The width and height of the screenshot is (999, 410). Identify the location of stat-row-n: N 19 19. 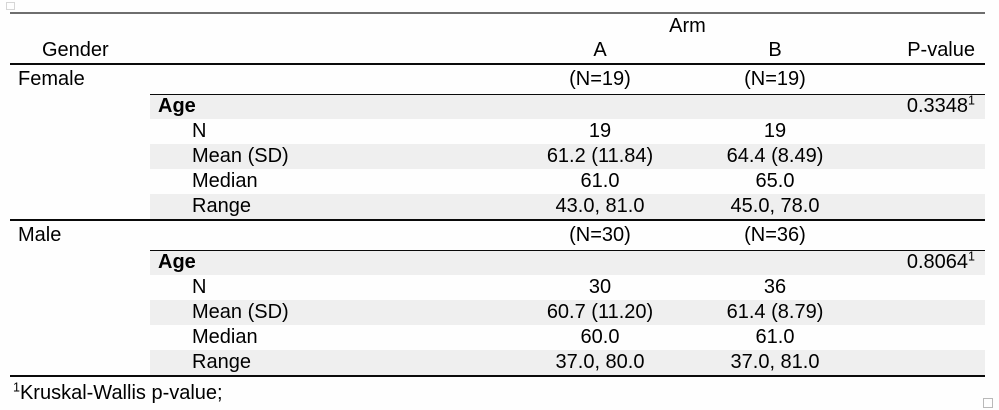
(497, 131).